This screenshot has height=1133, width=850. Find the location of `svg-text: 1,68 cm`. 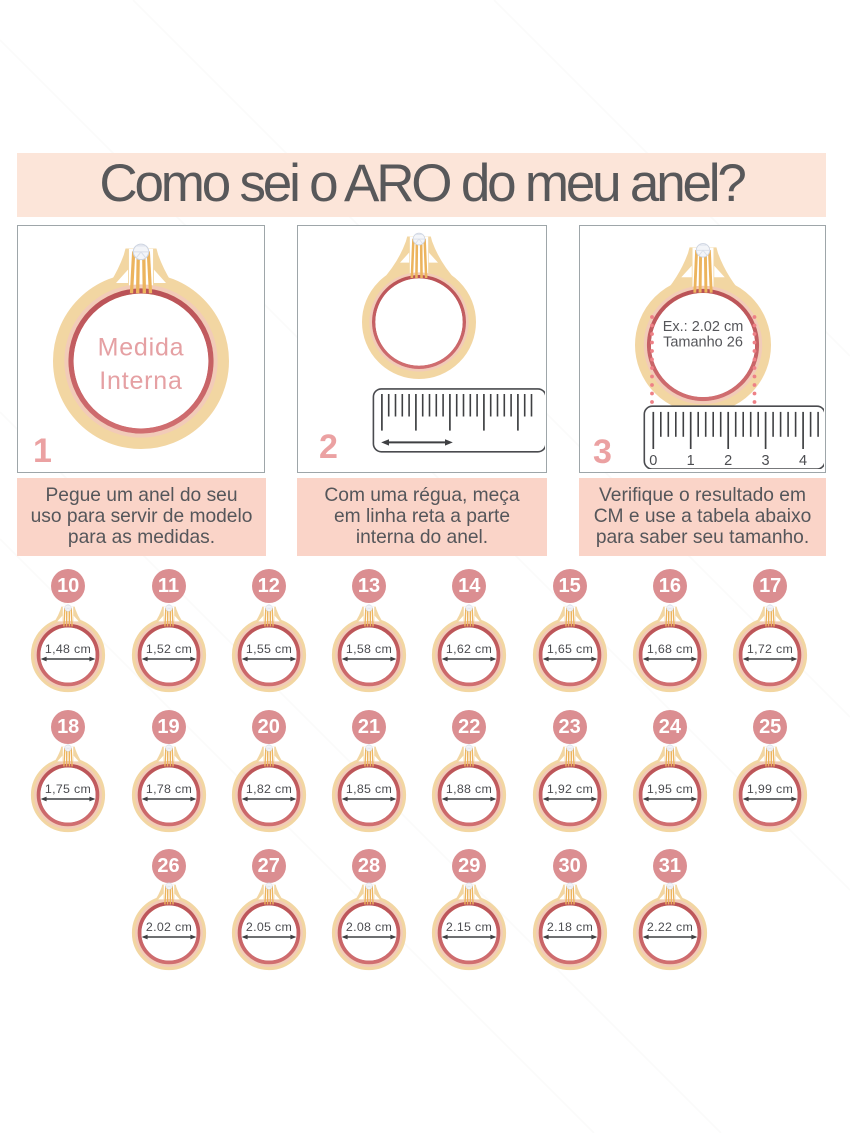

svg-text: 1,68 cm is located at coordinates (670, 649).